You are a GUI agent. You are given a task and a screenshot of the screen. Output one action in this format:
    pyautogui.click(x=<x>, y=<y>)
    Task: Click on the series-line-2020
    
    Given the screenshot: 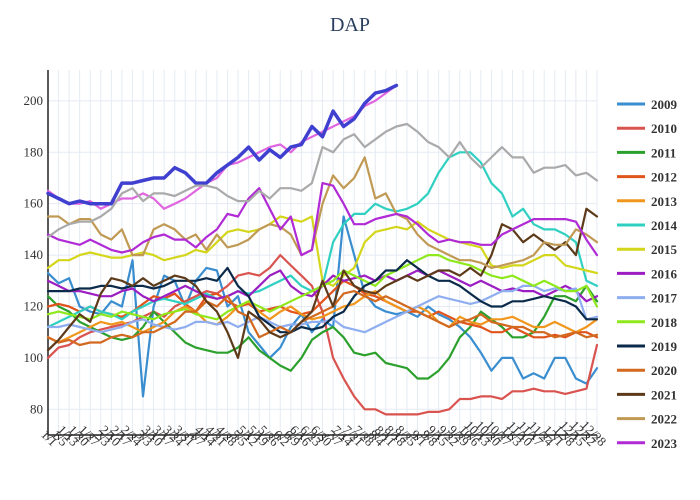 What is the action you would take?
    pyautogui.click(x=322, y=318)
    